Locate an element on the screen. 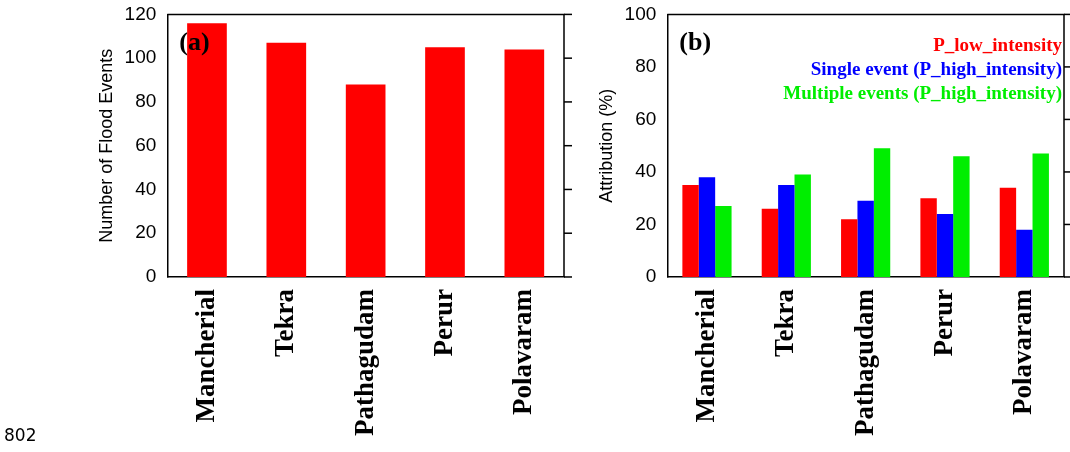 The image size is (1070, 452). text: Single event (P_high_intensity) is located at coordinates (936, 68).